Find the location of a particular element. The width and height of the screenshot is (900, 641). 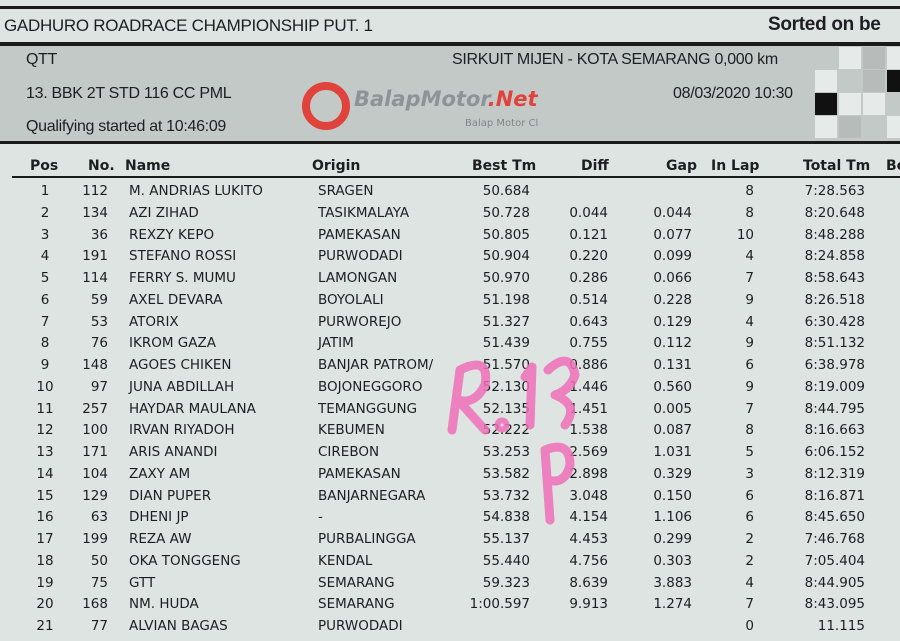

cell-total-time: 8:44.795 is located at coordinates (834, 408).